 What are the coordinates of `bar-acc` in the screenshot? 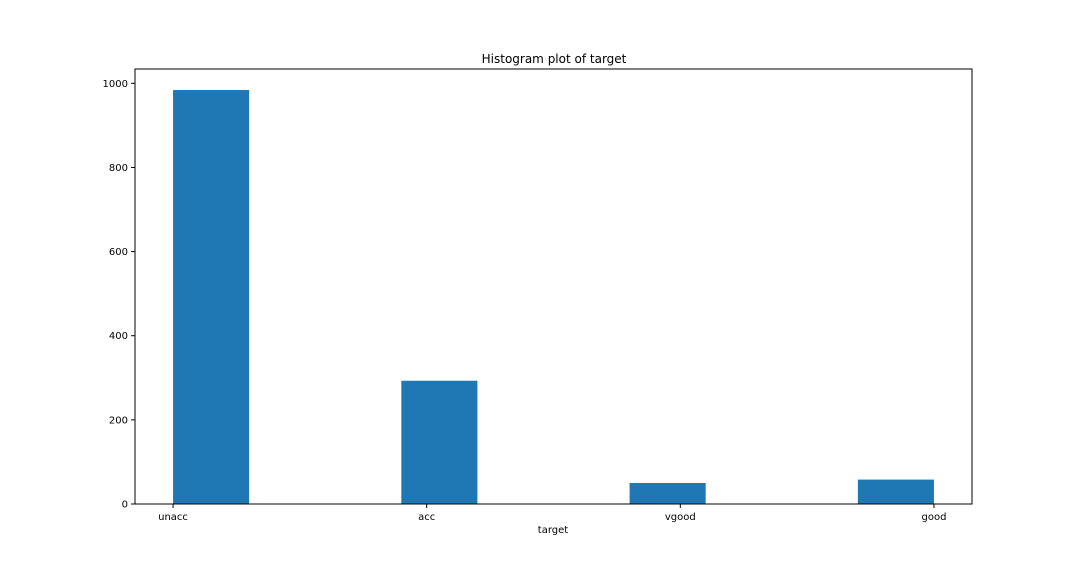 It's located at (439, 442).